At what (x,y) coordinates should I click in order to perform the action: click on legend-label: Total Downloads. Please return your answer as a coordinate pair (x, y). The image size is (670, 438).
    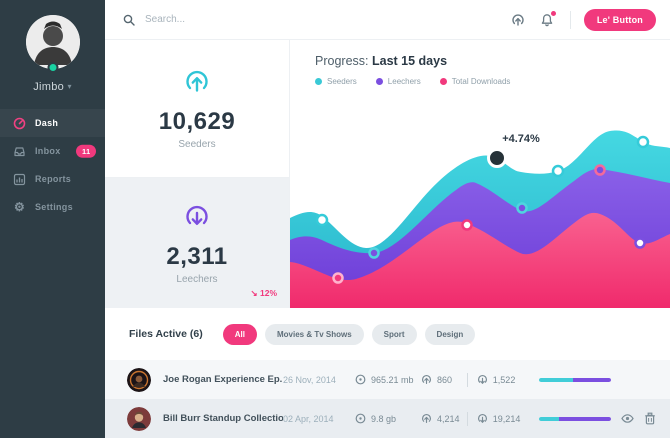
    Looking at the image, I should click on (481, 81).